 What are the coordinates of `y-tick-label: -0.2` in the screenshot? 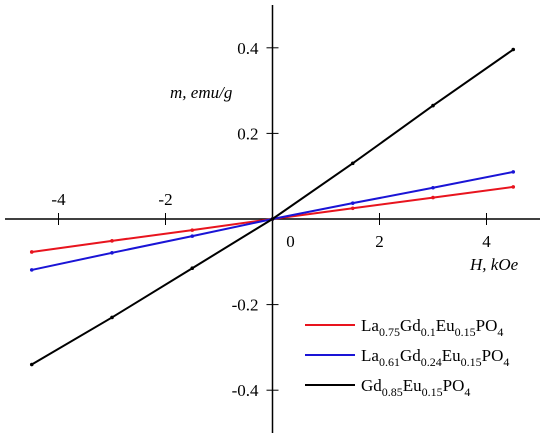 It's located at (245, 305).